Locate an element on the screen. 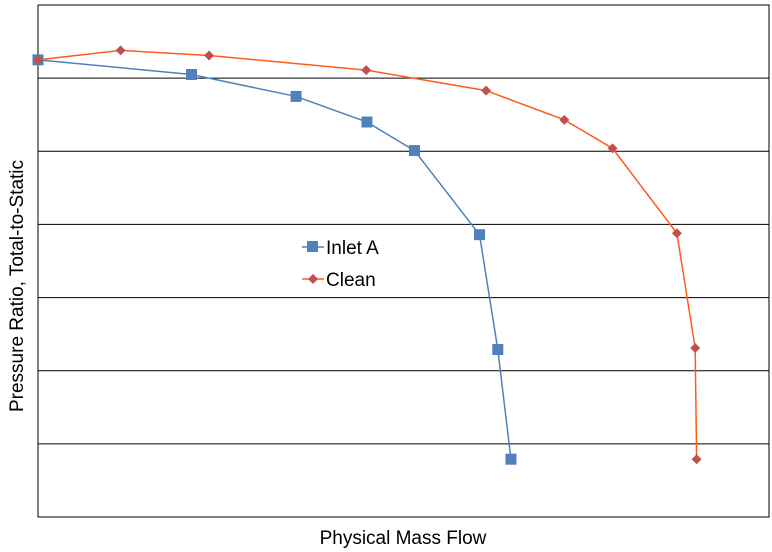 This screenshot has width=772, height=552. legend: Inlet A Clean is located at coordinates (340, 264).